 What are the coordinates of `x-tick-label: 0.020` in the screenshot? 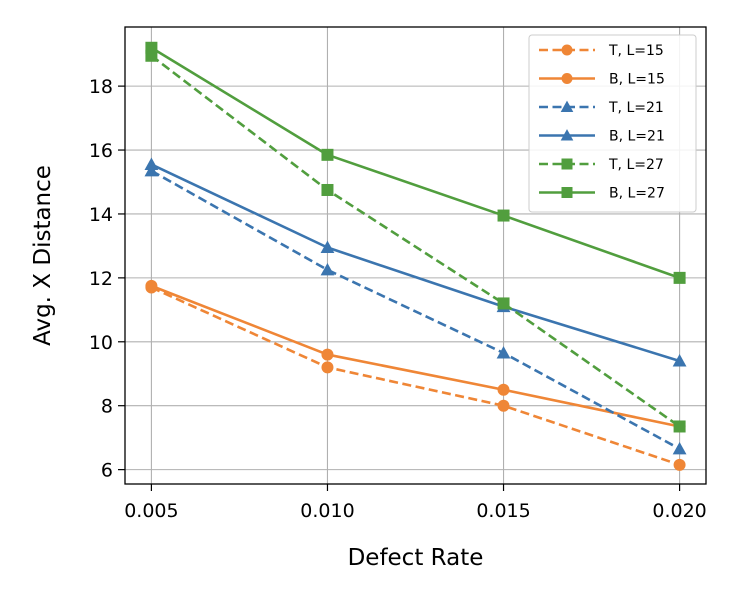 It's located at (679, 511).